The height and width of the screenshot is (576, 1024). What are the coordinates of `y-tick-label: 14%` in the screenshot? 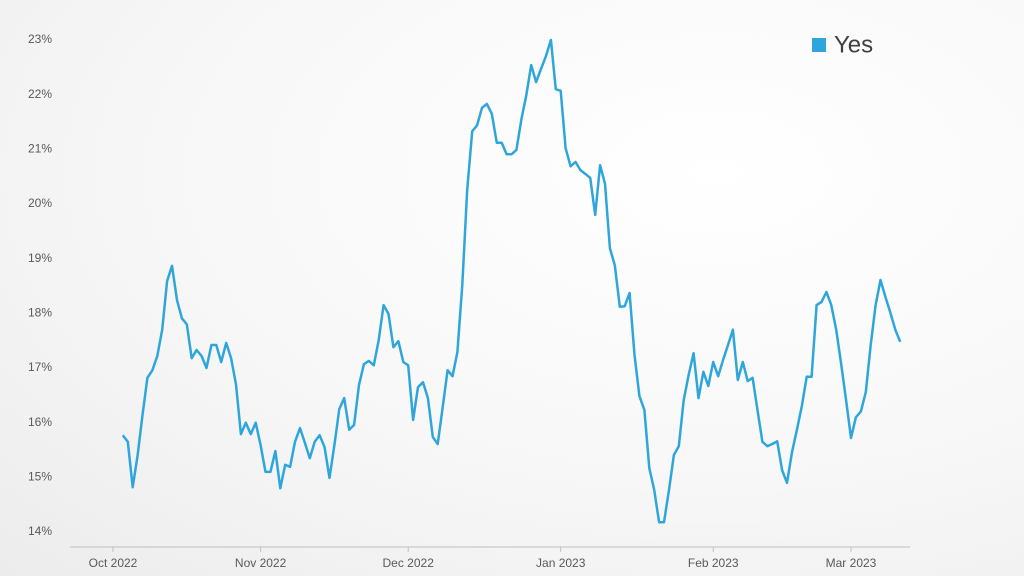 It's located at (40, 531).